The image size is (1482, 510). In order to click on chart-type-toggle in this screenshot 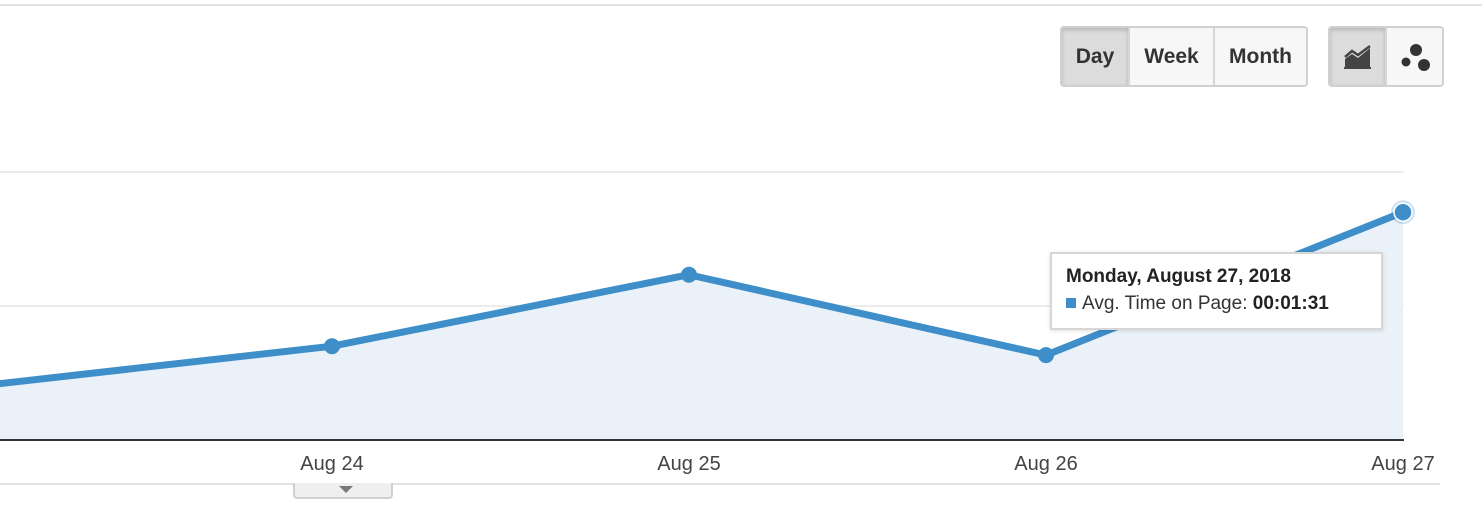, I will do `click(1386, 56)`.